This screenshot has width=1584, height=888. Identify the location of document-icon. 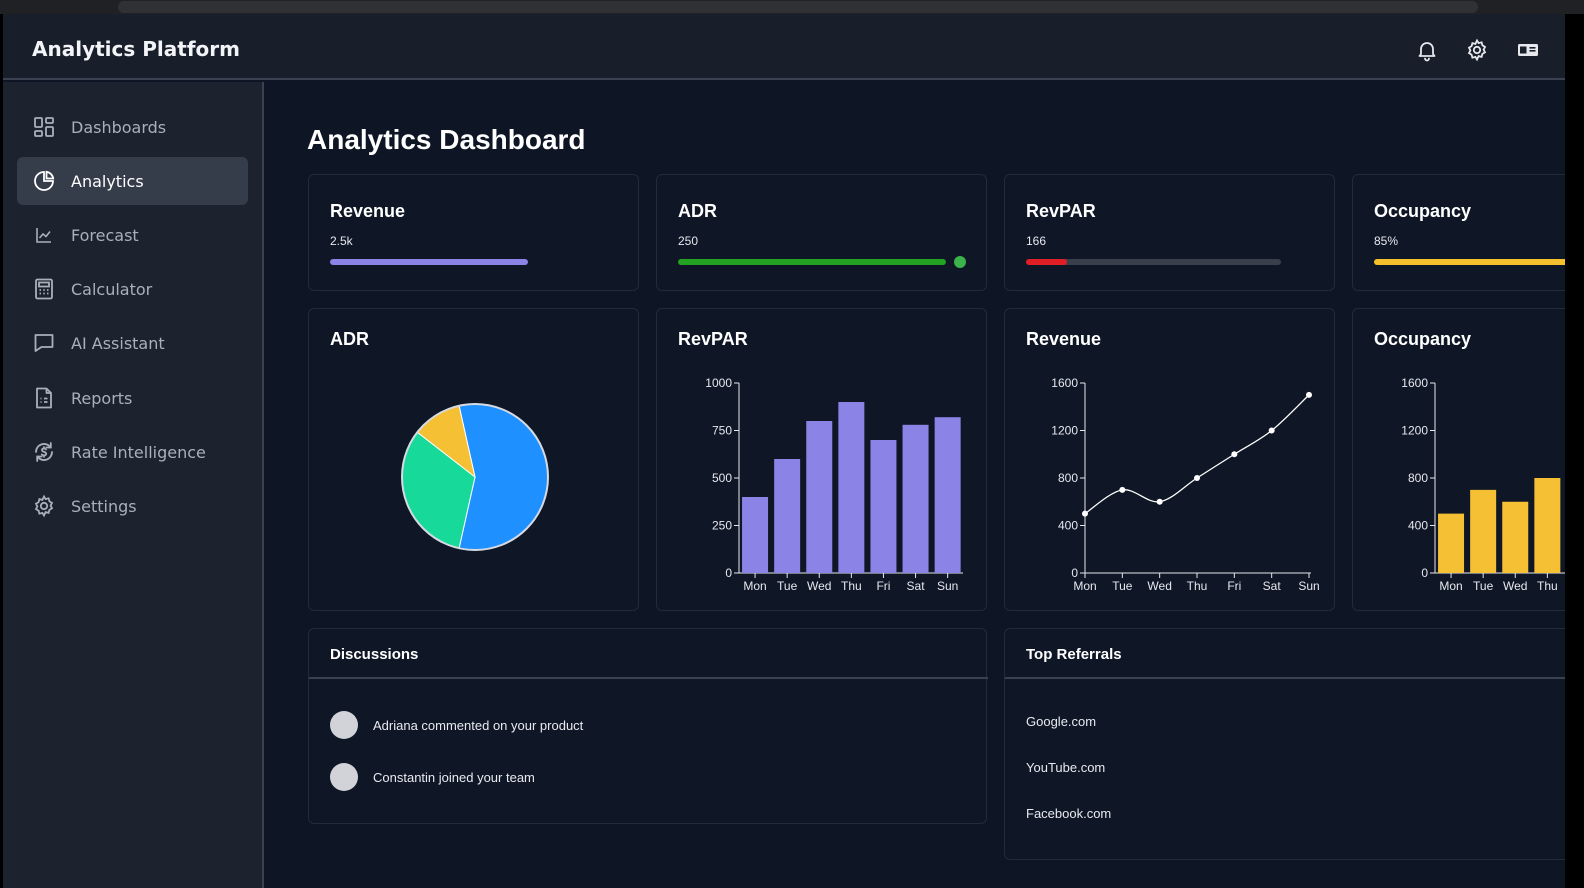
(44, 398).